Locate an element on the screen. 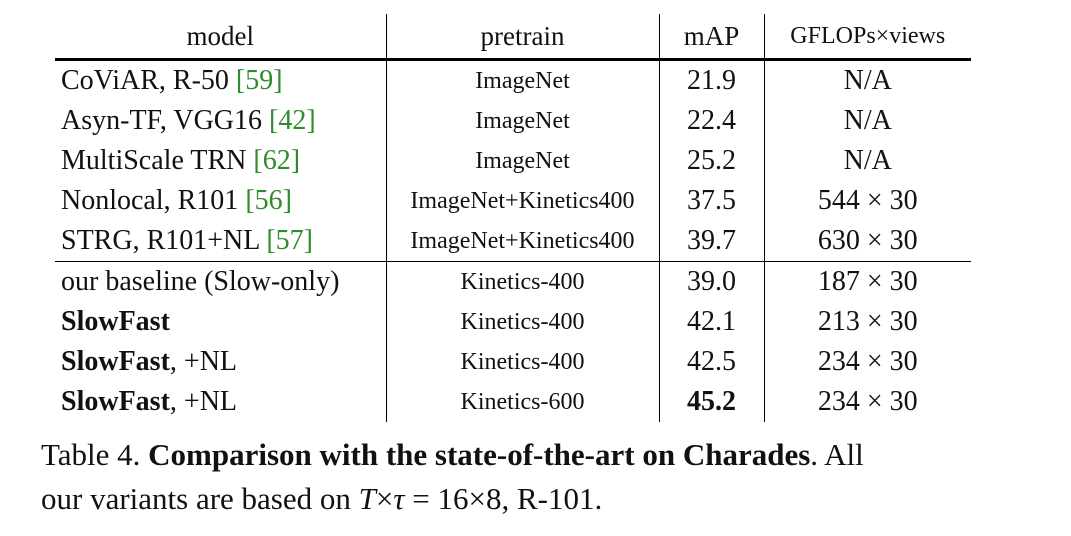 This screenshot has width=1071, height=536. caption-text-3: , R-101. is located at coordinates (552, 498).